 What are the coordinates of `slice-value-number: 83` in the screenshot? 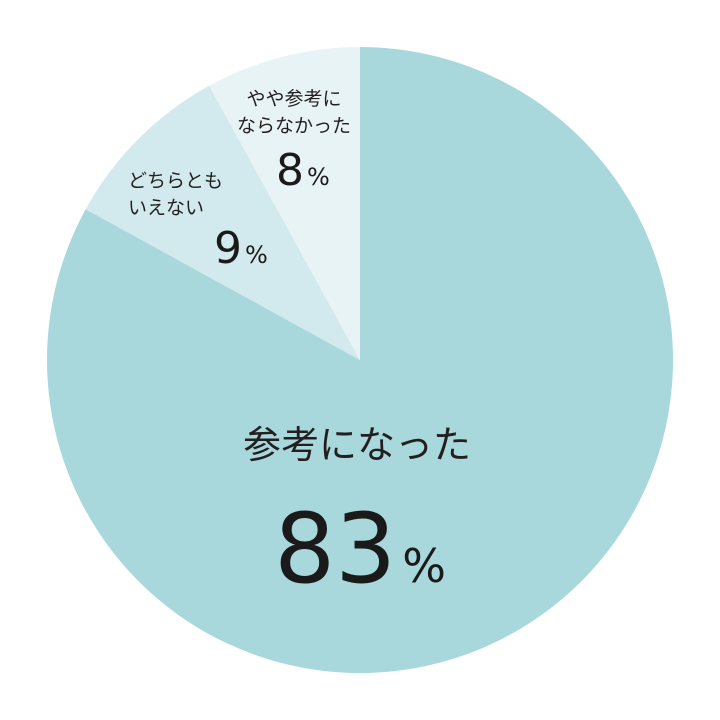 It's located at (335, 549).